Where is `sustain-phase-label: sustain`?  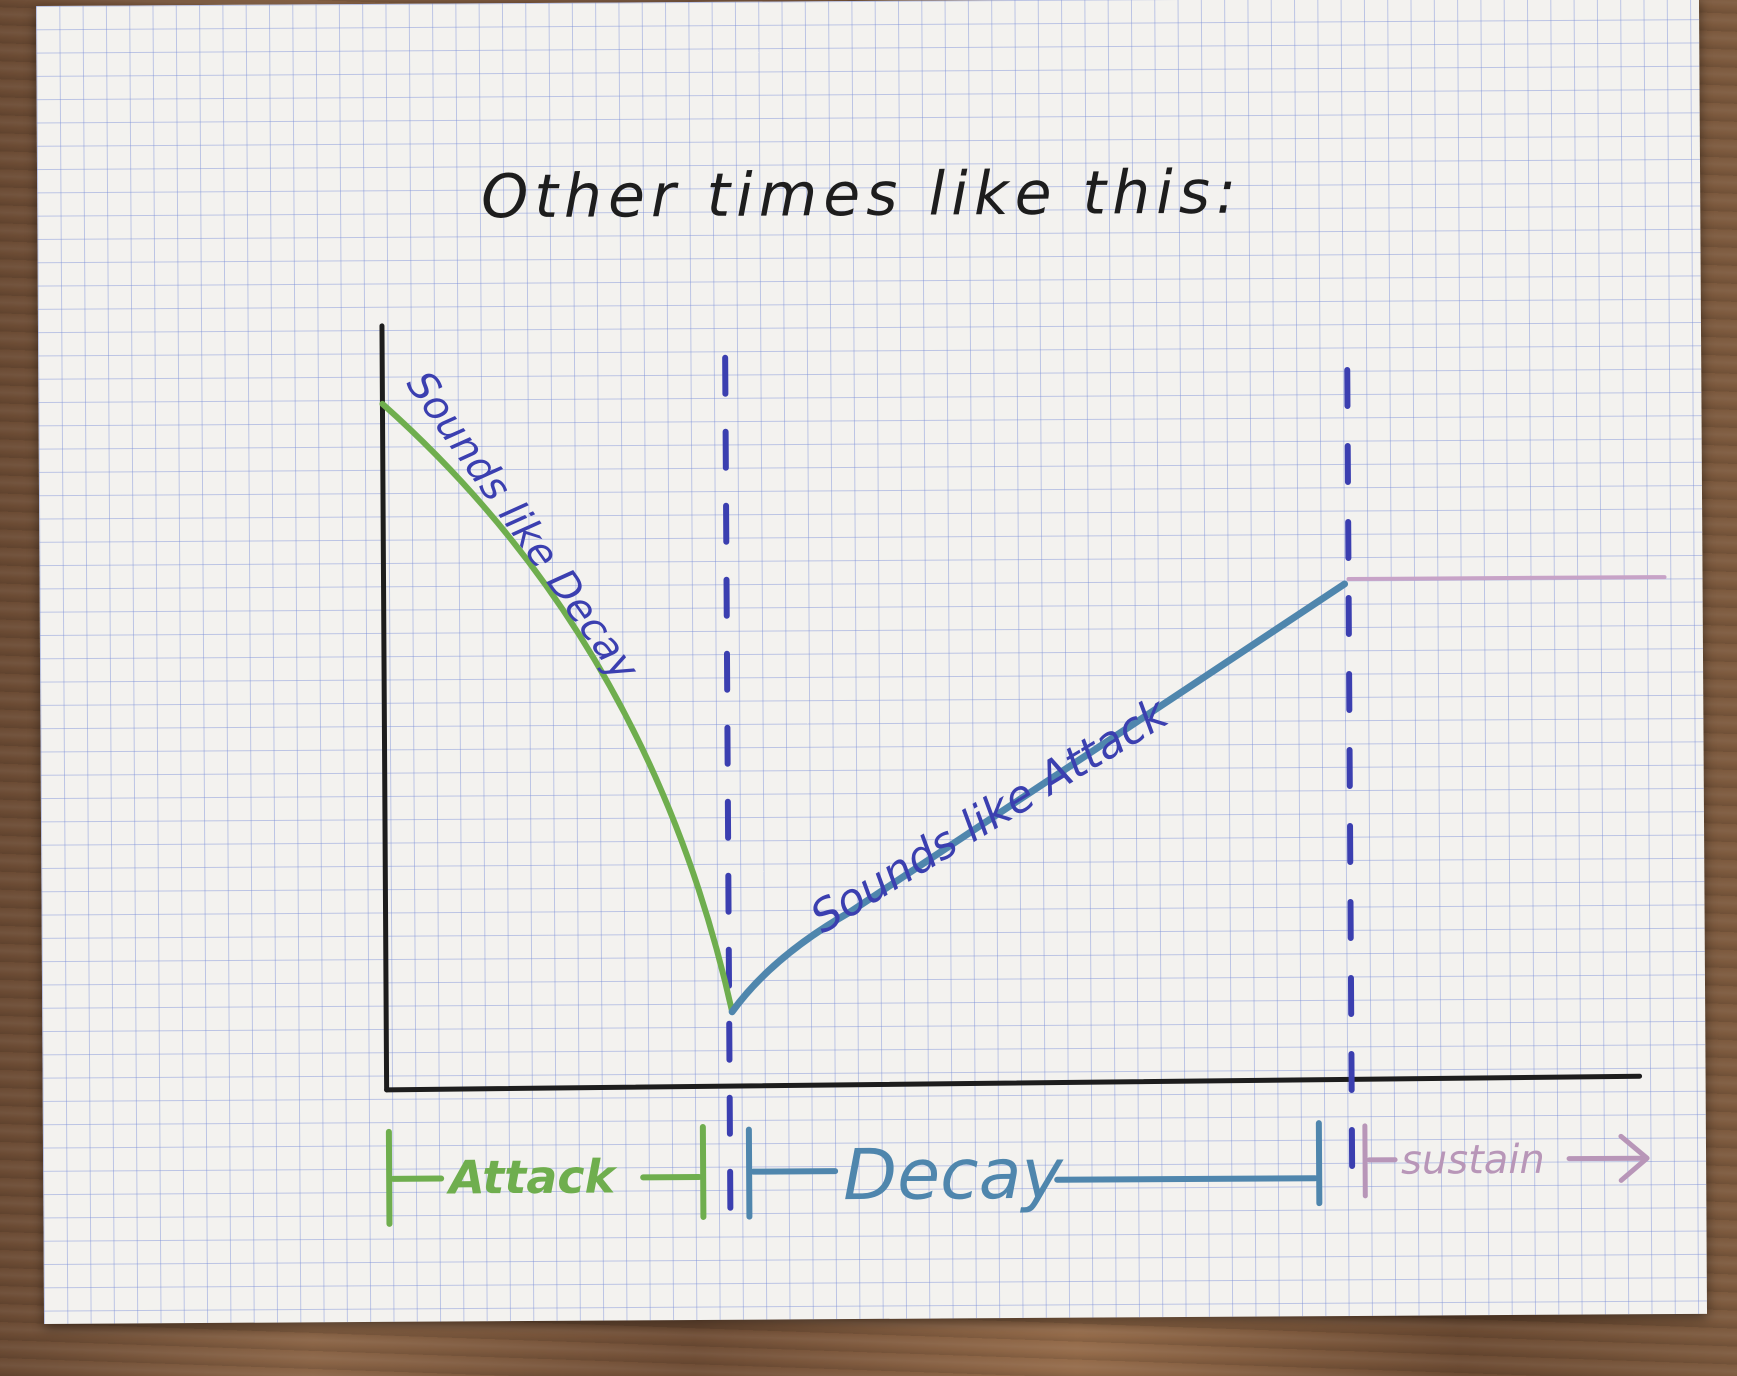
sustain-phase-label: sustain is located at coordinates (1473, 1160).